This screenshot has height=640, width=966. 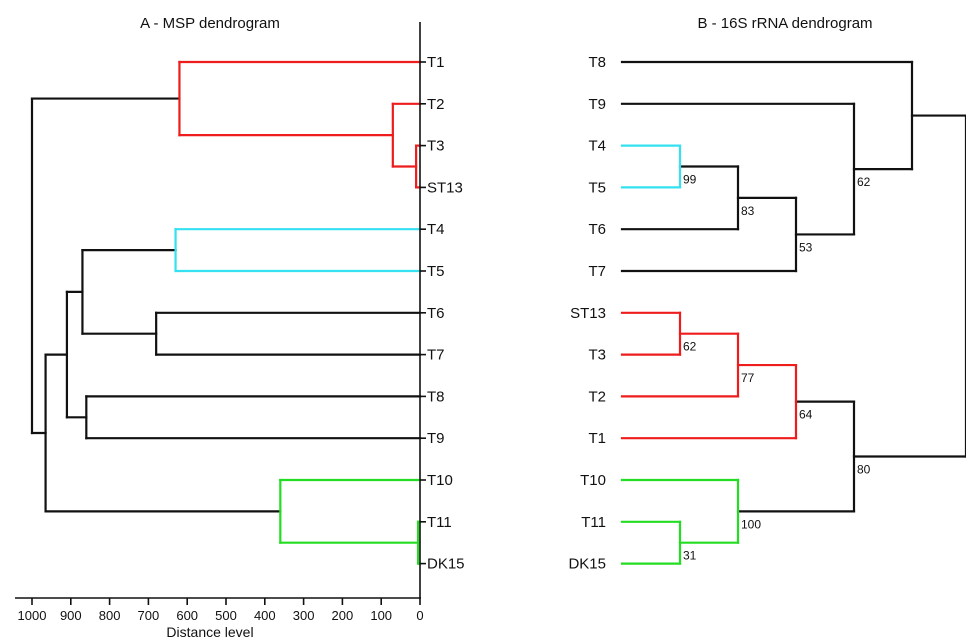 What do you see at coordinates (439, 522) in the screenshot?
I see `panel-a-leaf-t11: T11` at bounding box center [439, 522].